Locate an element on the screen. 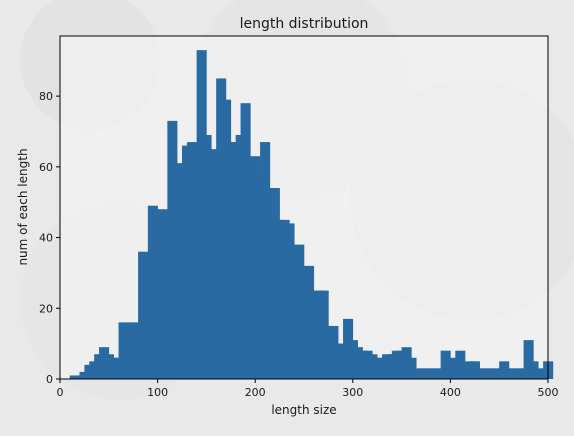  x-tick-label: 300 is located at coordinates (352, 392).